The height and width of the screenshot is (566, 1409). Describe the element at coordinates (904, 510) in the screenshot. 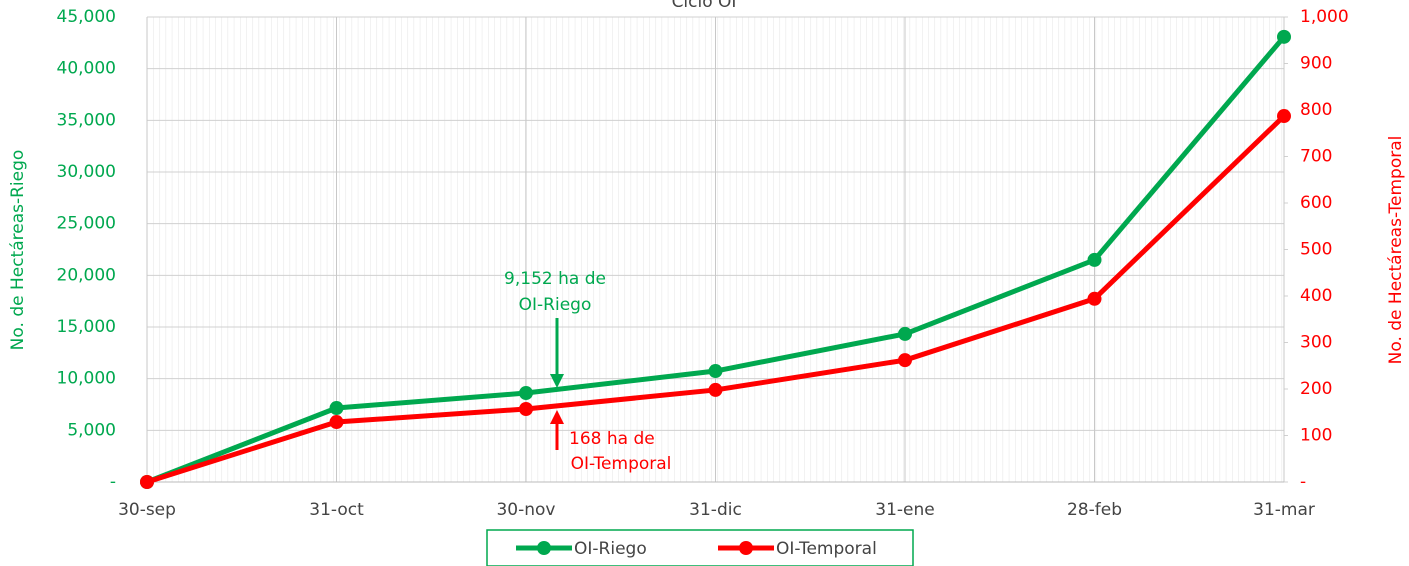

I see `x-tick-label: 31-ene` at that location.